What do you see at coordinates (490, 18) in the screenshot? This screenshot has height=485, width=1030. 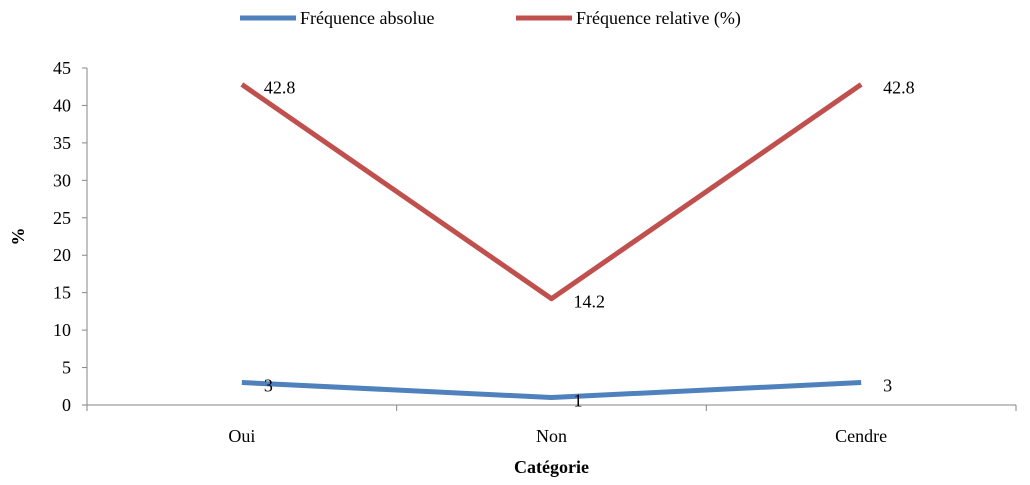 I see `legend: Fréquence absolue Fréquence relative (%)` at bounding box center [490, 18].